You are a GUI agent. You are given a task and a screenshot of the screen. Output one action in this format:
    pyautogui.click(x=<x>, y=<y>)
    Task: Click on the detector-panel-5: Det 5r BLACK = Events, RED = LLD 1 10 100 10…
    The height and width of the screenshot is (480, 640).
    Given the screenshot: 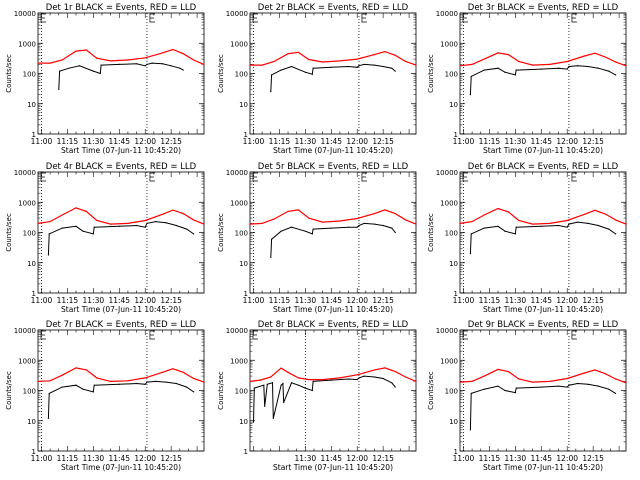 What is the action you would take?
    pyautogui.click(x=317, y=238)
    